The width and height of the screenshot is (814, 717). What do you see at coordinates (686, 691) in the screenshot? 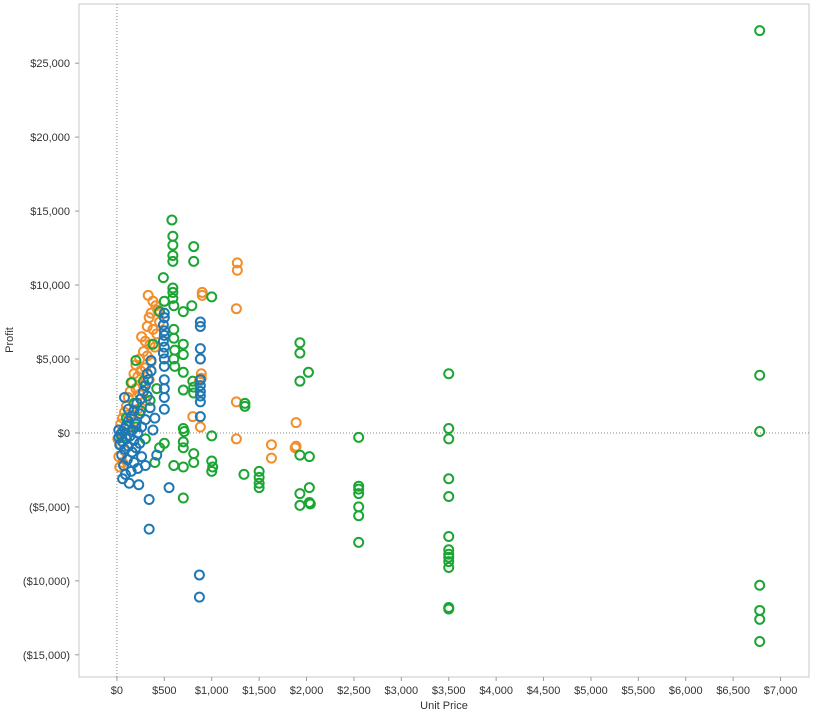
I see `x-tick-label: $6,000` at bounding box center [686, 691].